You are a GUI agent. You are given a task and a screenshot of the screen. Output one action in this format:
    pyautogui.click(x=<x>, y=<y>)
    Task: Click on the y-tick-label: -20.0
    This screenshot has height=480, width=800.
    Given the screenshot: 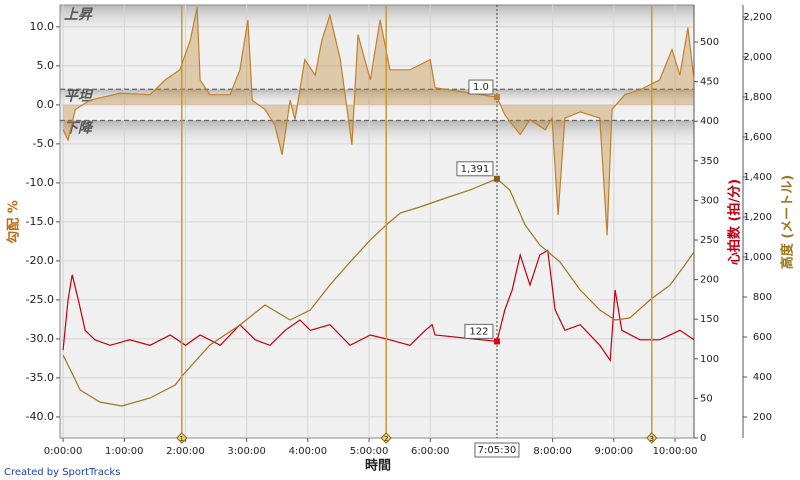 What is the action you would take?
    pyautogui.click(x=40, y=260)
    